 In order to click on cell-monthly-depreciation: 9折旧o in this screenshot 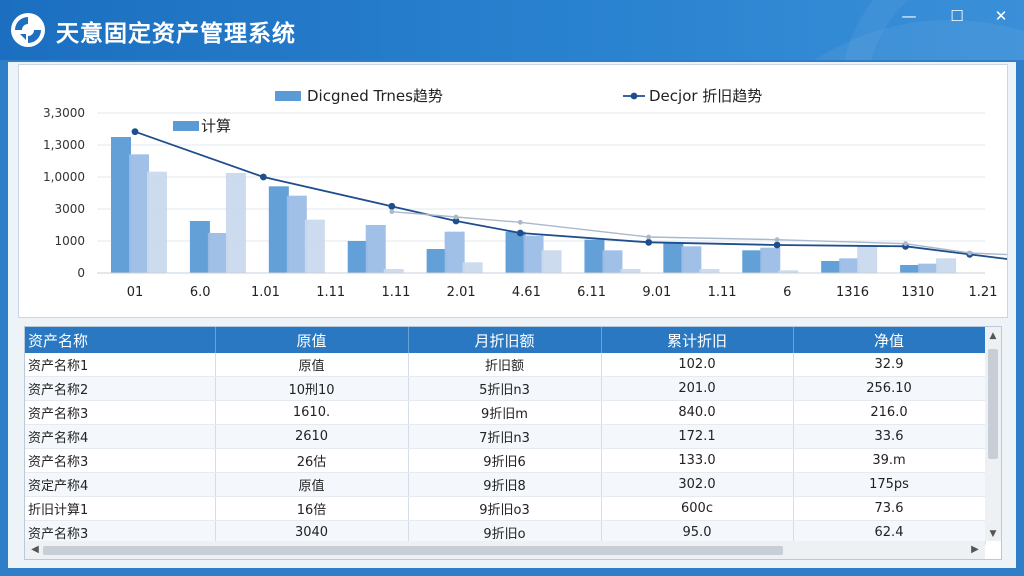, I will do `click(505, 532)`.